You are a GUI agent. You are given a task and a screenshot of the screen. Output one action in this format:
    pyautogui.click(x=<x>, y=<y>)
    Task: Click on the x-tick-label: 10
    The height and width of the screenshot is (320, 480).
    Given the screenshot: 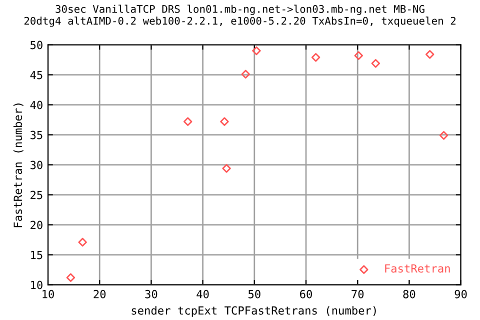 What is the action you would take?
    pyautogui.click(x=48, y=294)
    